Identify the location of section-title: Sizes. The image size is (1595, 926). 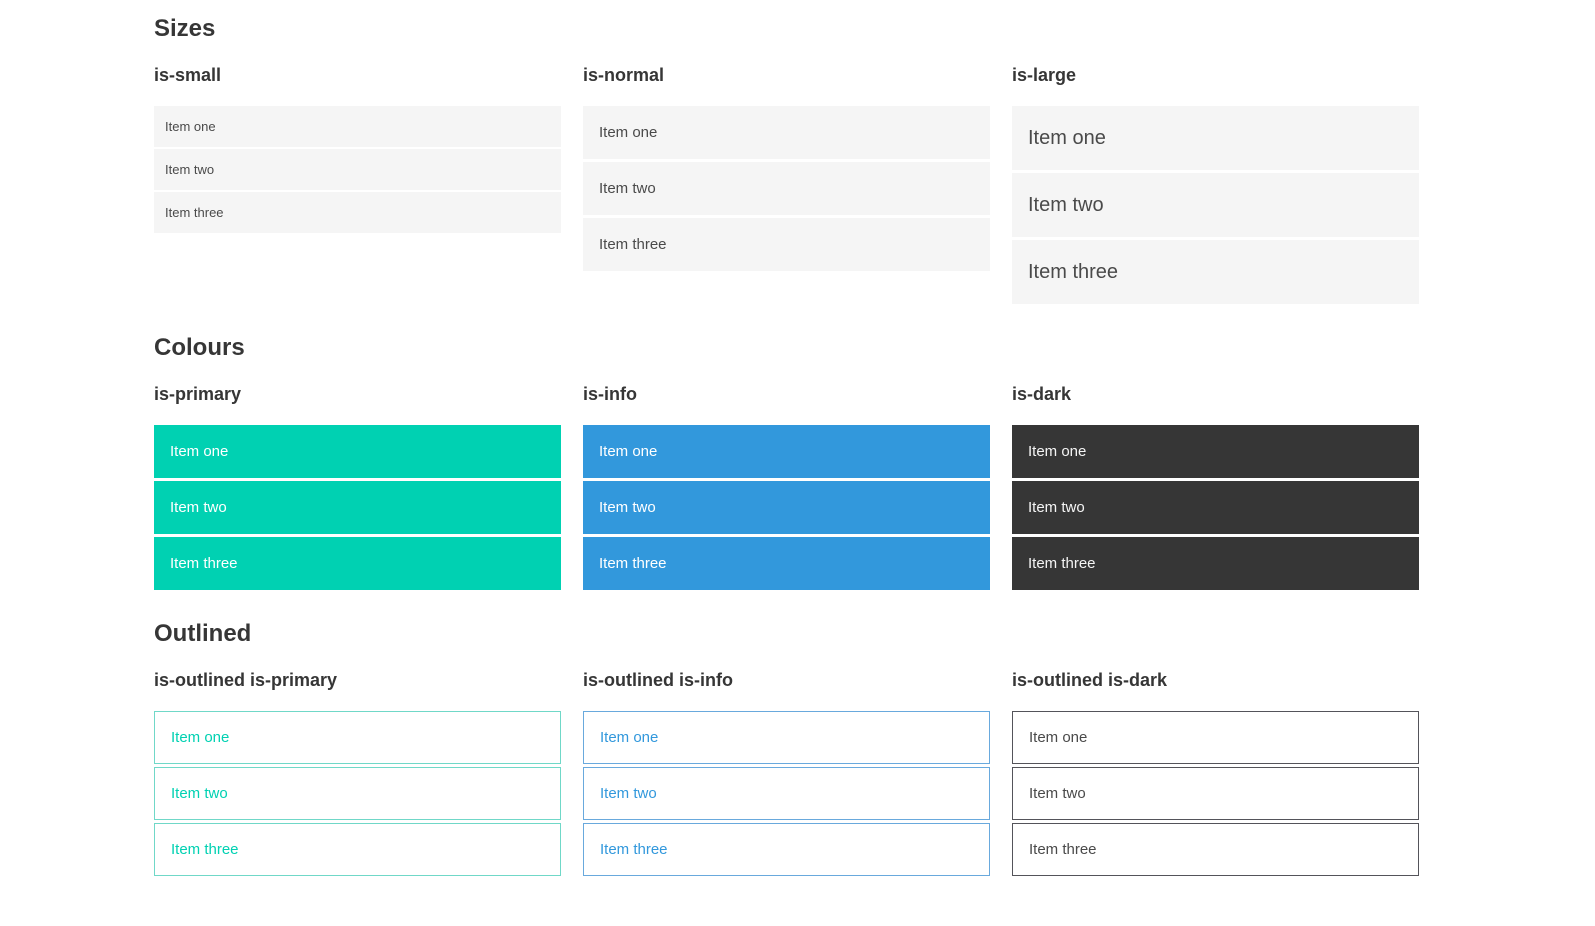
(185, 28).